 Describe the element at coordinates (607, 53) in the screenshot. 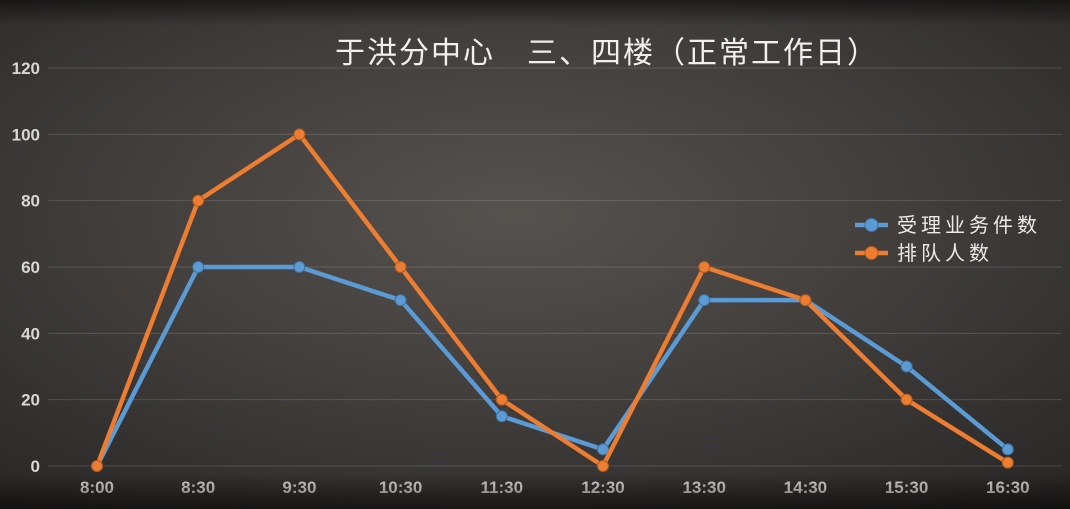

I see `chart-title: 于洪分中心 三、四楼（正常工作日）` at that location.